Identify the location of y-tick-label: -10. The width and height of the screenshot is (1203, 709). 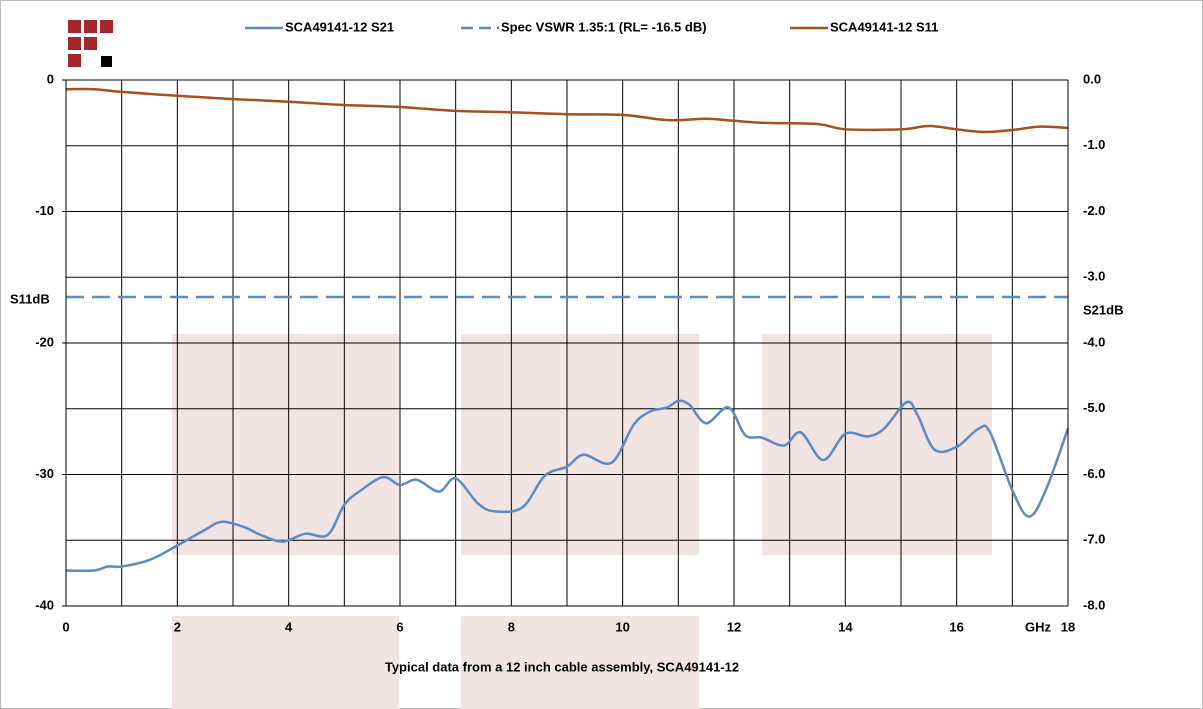
(44, 210).